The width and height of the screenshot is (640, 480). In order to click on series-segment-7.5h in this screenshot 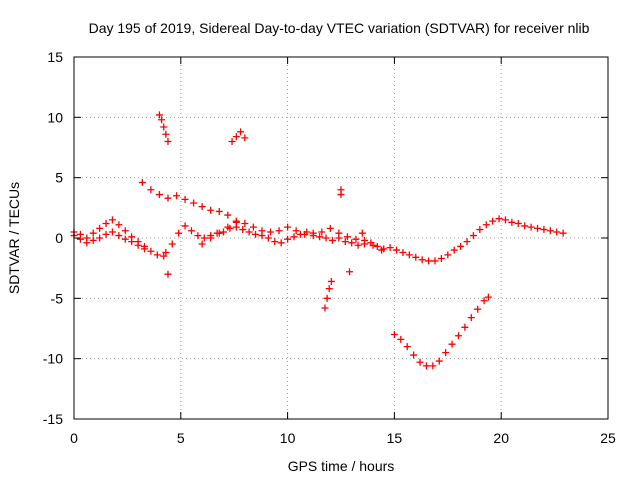, I will do `click(238, 136)`.